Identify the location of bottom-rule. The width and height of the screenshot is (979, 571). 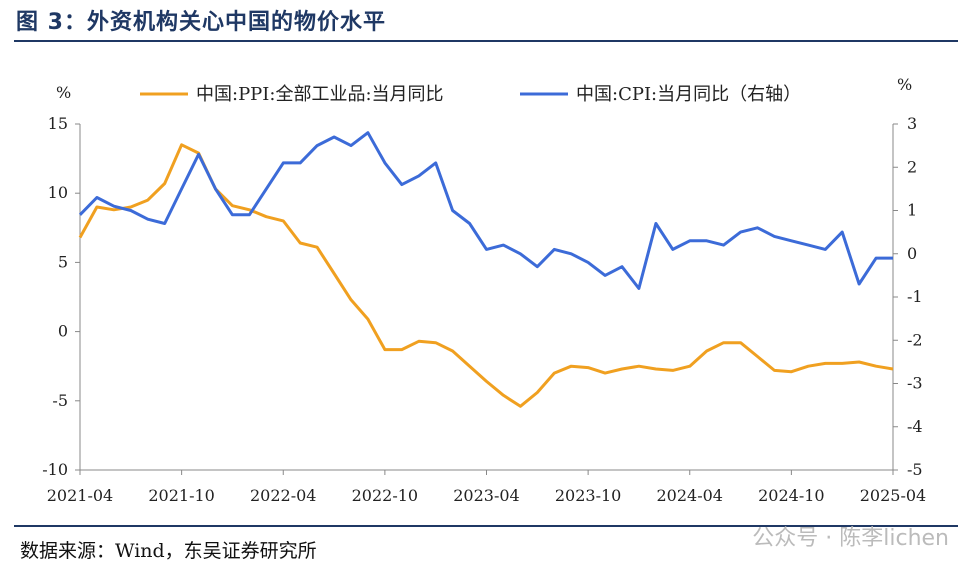
(486, 526).